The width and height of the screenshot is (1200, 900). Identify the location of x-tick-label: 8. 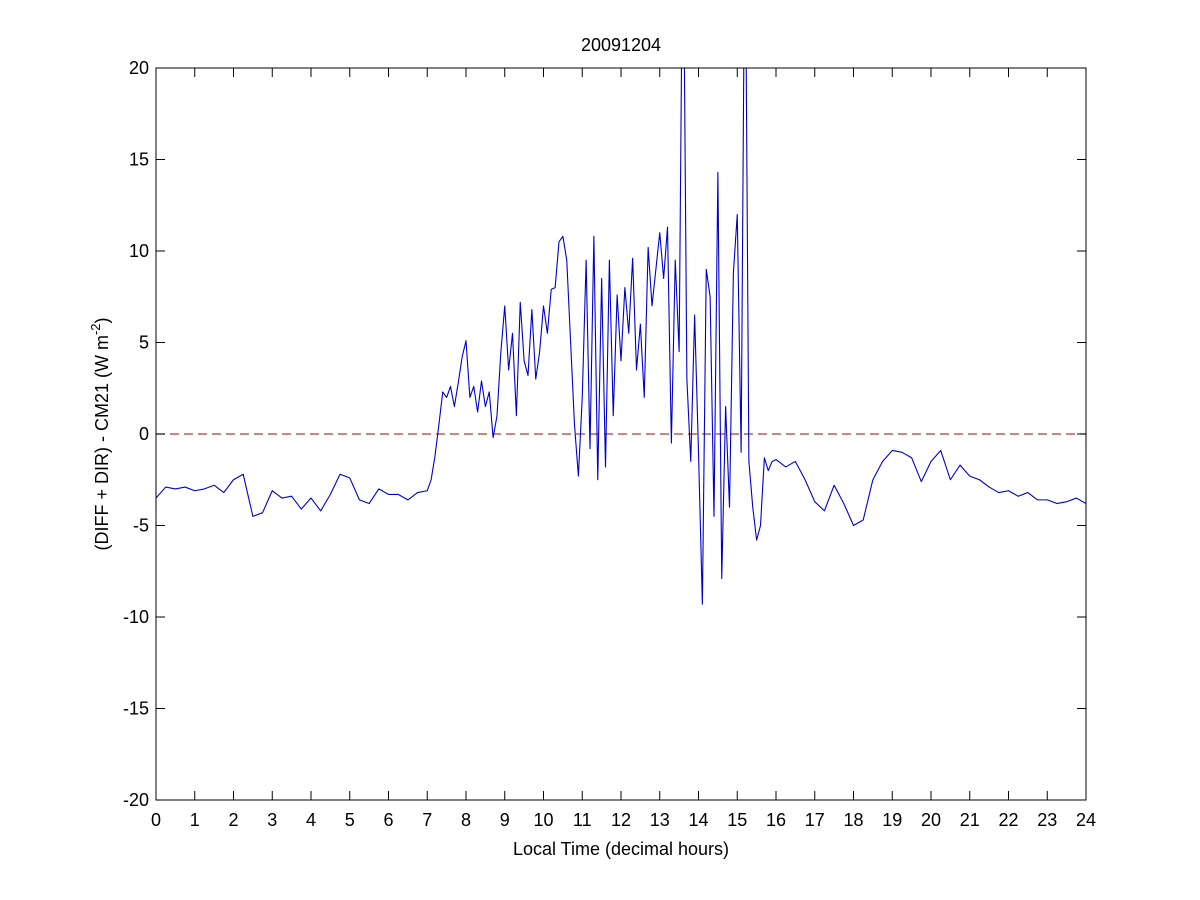
(466, 820).